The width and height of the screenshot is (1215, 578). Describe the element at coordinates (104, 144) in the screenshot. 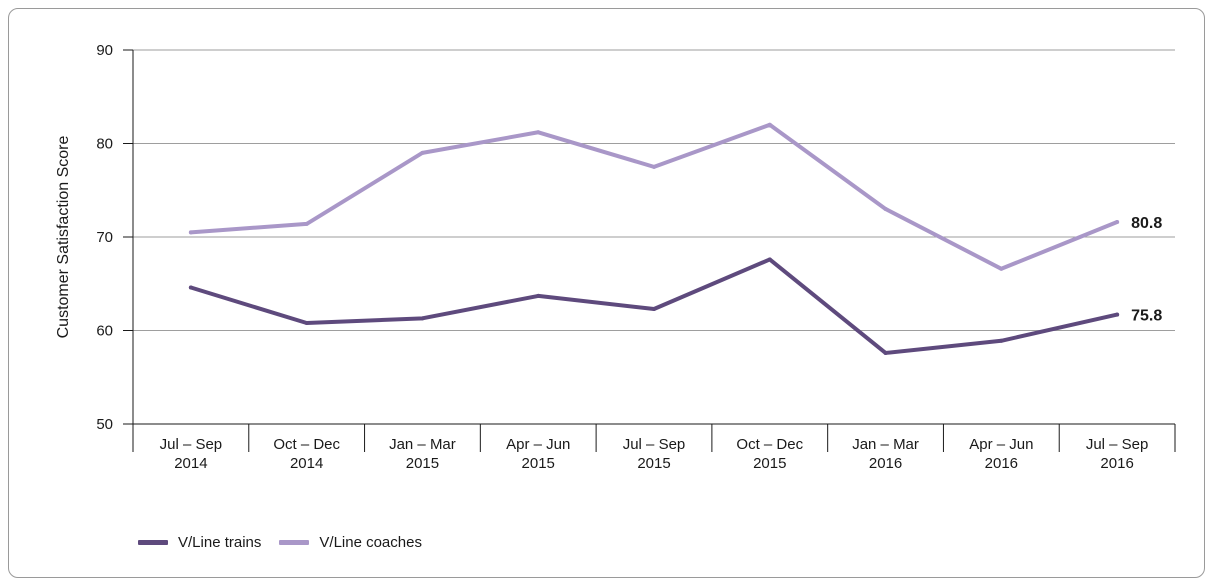

I see `y-tick-label: 80` at that location.